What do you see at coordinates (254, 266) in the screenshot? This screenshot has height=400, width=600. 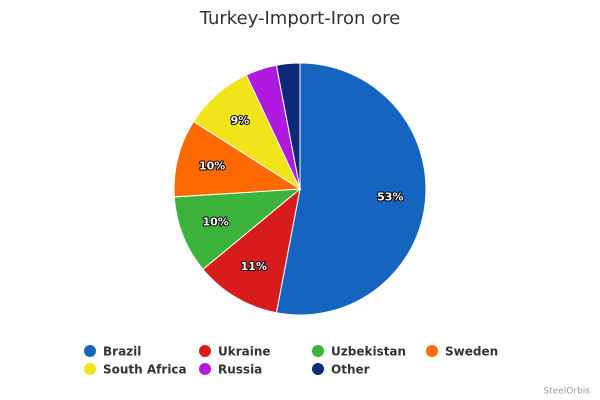 I see `data-label: 11%` at bounding box center [254, 266].